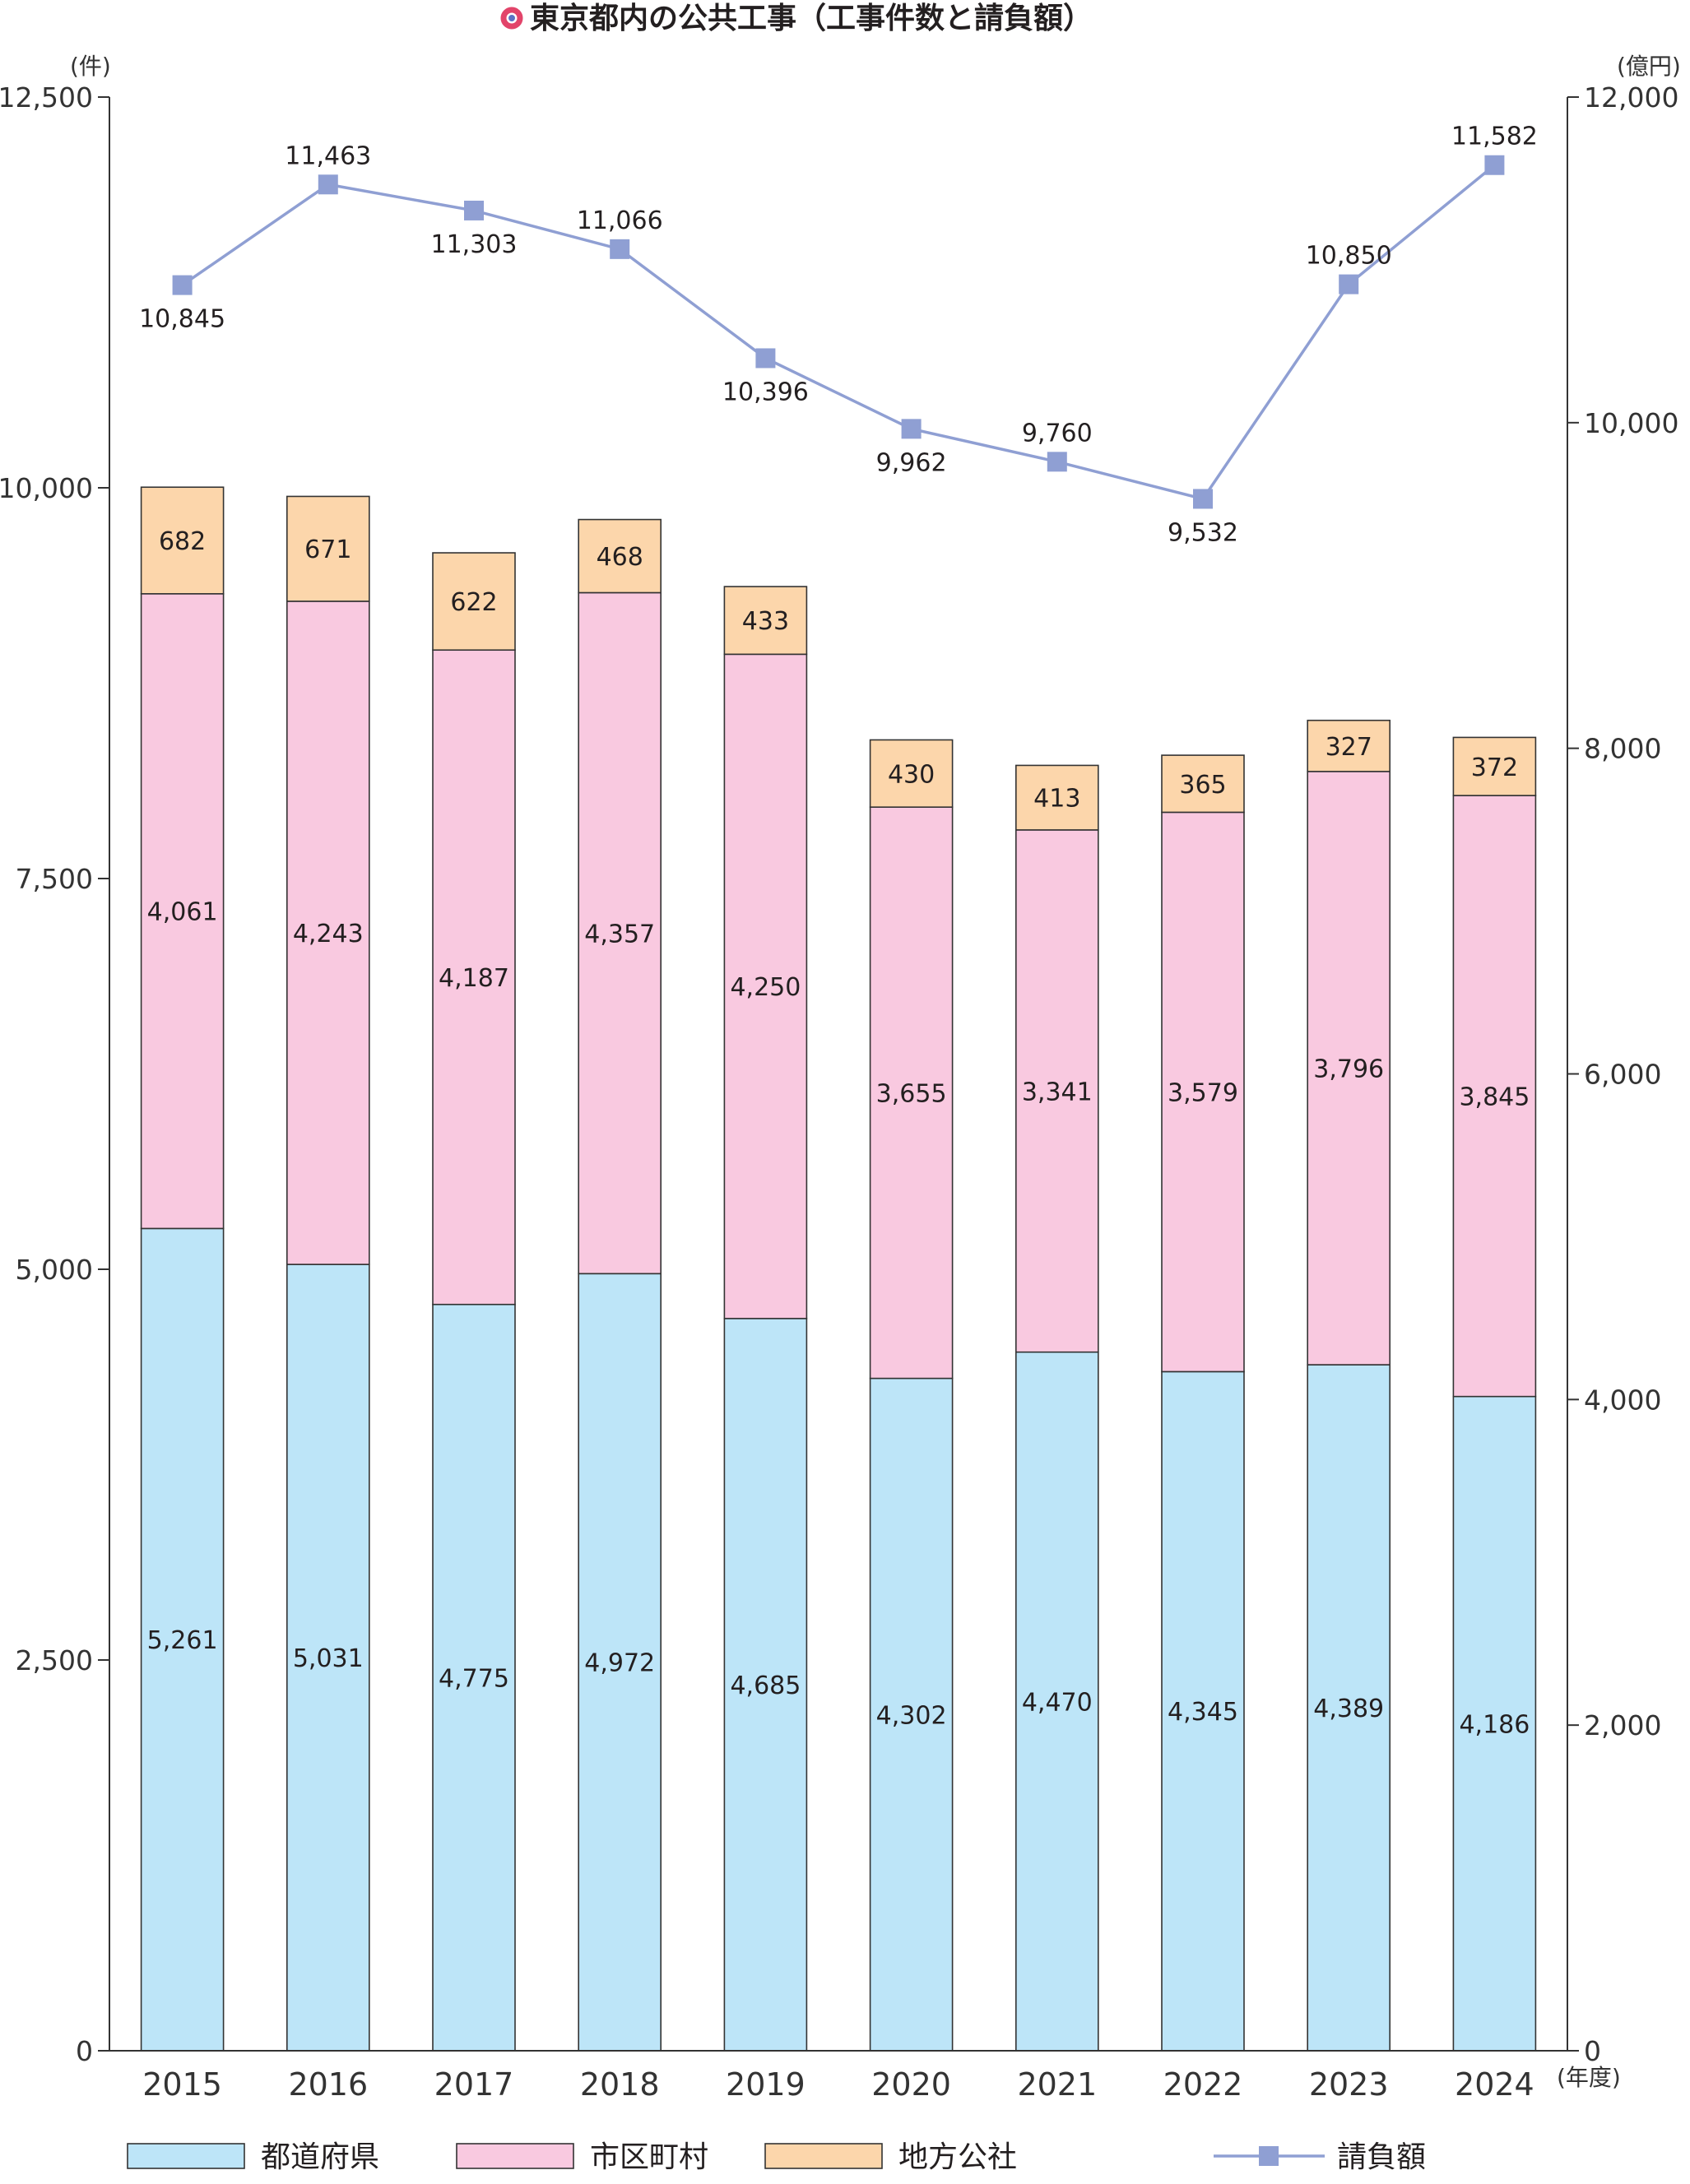 Image resolution: width=1690 pixels, height=2184 pixels. Describe the element at coordinates (1494, 2084) in the screenshot. I see `x-tick-label: 2024` at that location.